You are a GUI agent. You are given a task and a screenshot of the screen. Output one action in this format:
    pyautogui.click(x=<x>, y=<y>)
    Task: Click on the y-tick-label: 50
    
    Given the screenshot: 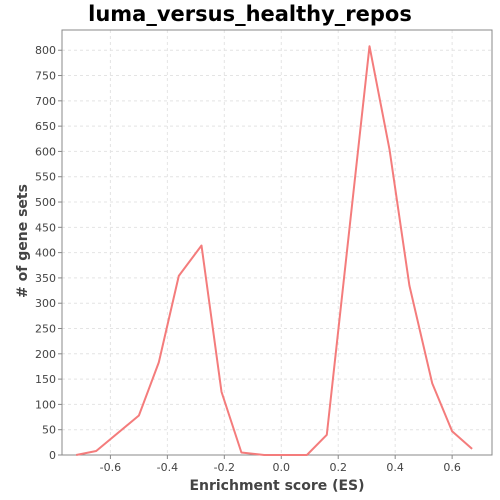 What is the action you would take?
    pyautogui.click(x=49, y=430)
    